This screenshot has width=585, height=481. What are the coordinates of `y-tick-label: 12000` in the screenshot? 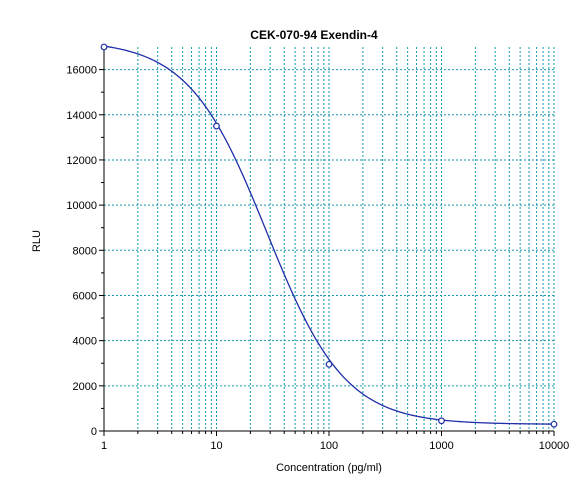 It's located at (81, 161).